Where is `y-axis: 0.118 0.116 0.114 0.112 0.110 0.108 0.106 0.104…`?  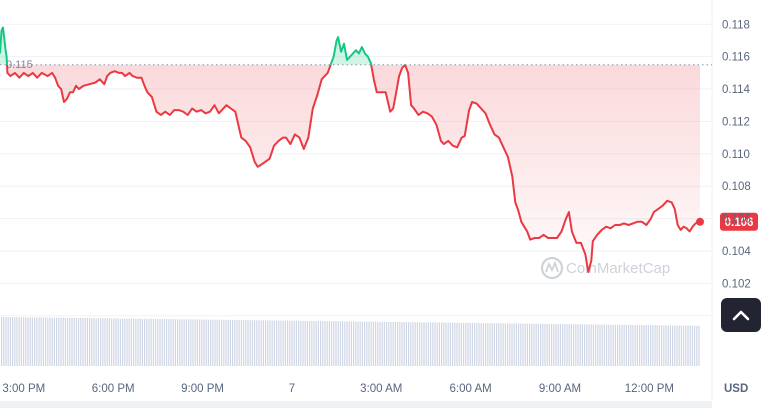
y-axis: 0.118 0.116 0.114 0.112 0.110 0.108 0.106 0.104… is located at coordinates (736, 170).